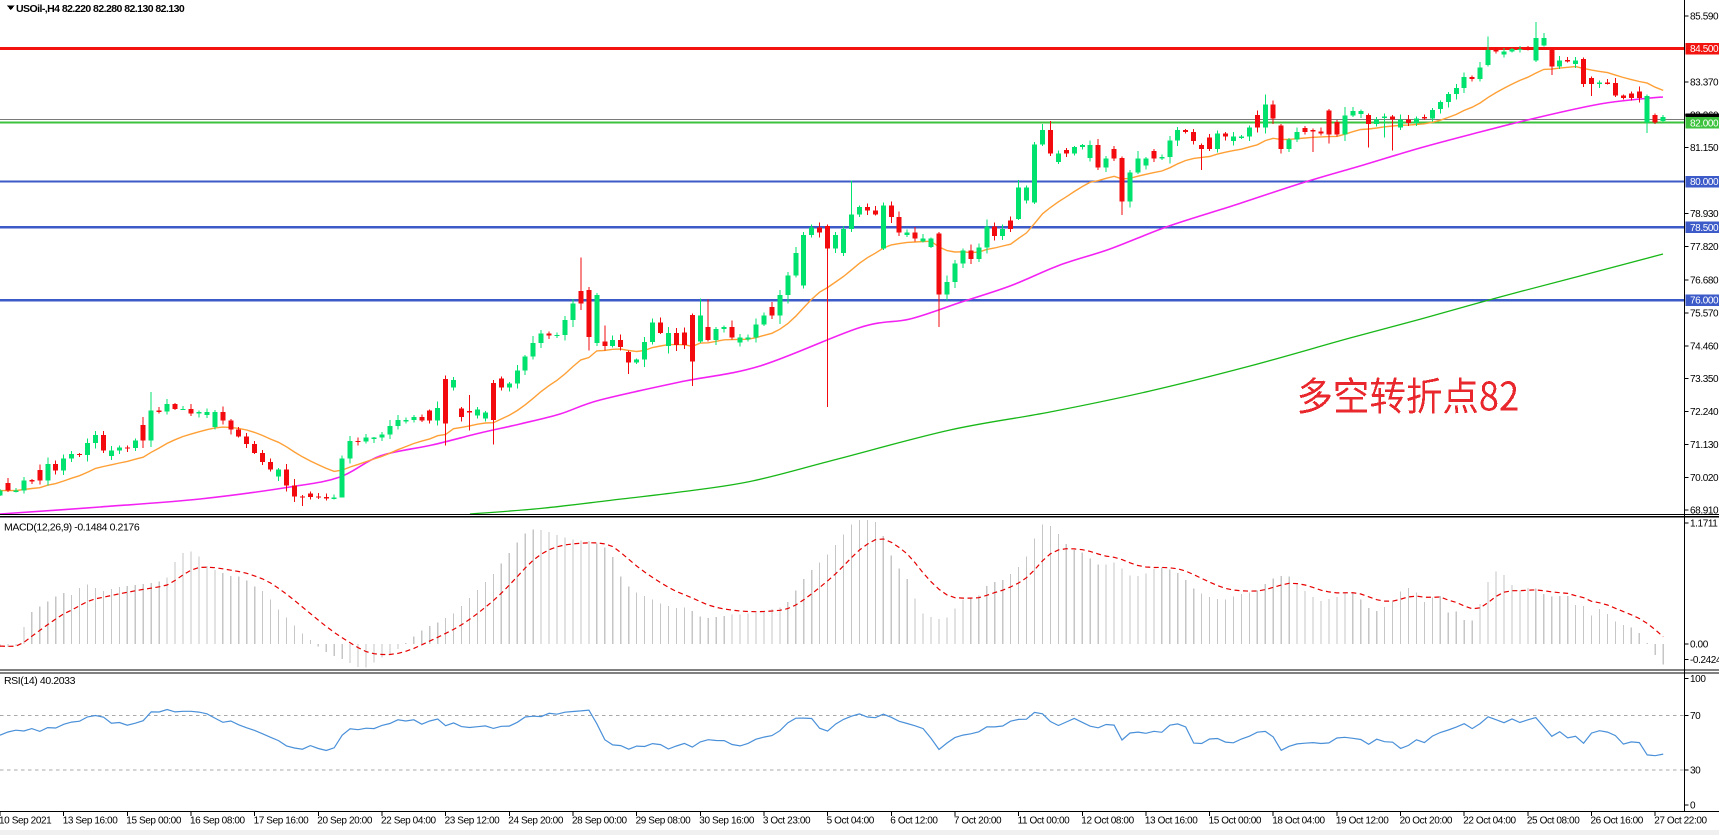 This screenshot has height=835, width=1719. What do you see at coordinates (1489, 821) in the screenshot?
I see `svg-text: 22 Oct 04:00` at bounding box center [1489, 821].